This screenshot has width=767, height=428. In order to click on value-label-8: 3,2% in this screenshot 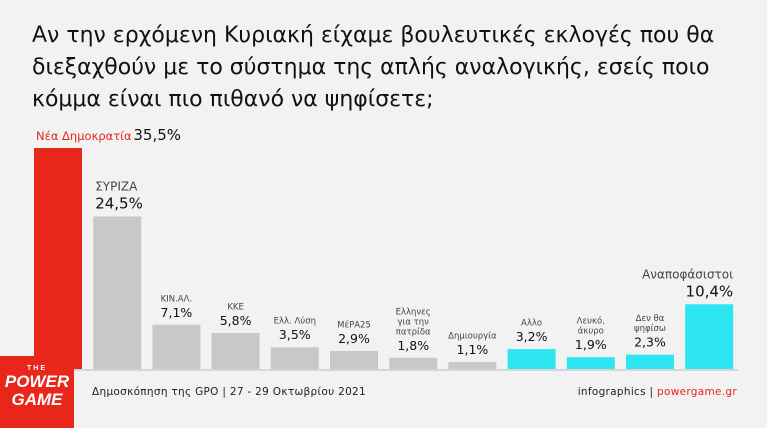, I will do `click(532, 336)`.